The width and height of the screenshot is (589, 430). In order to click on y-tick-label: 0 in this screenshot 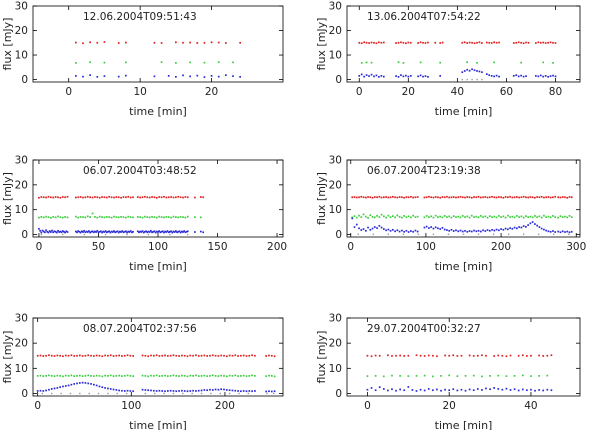, I will do `click(338, 235)`.